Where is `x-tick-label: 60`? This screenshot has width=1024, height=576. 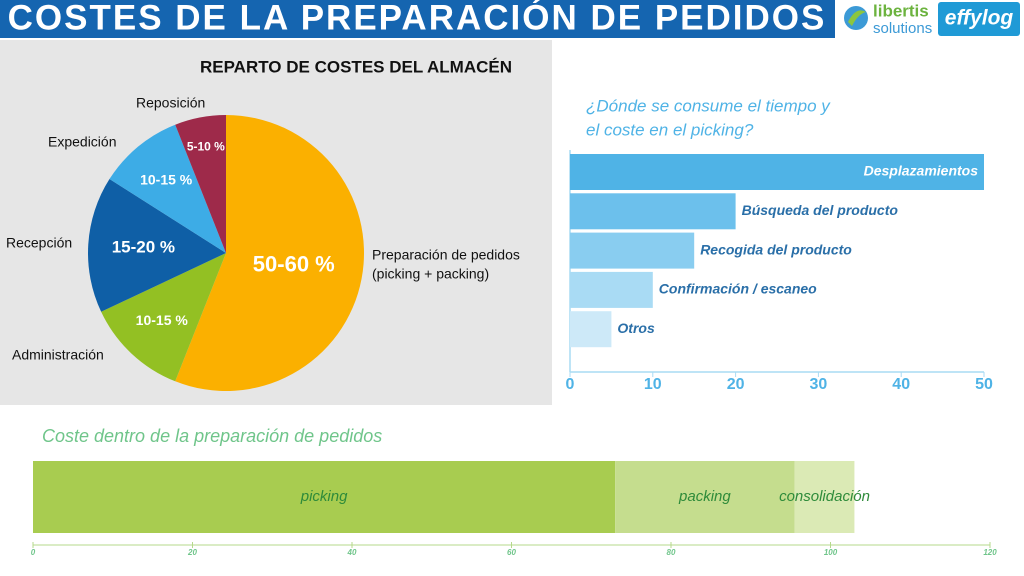
x-tick-label: 60 is located at coordinates (511, 552).